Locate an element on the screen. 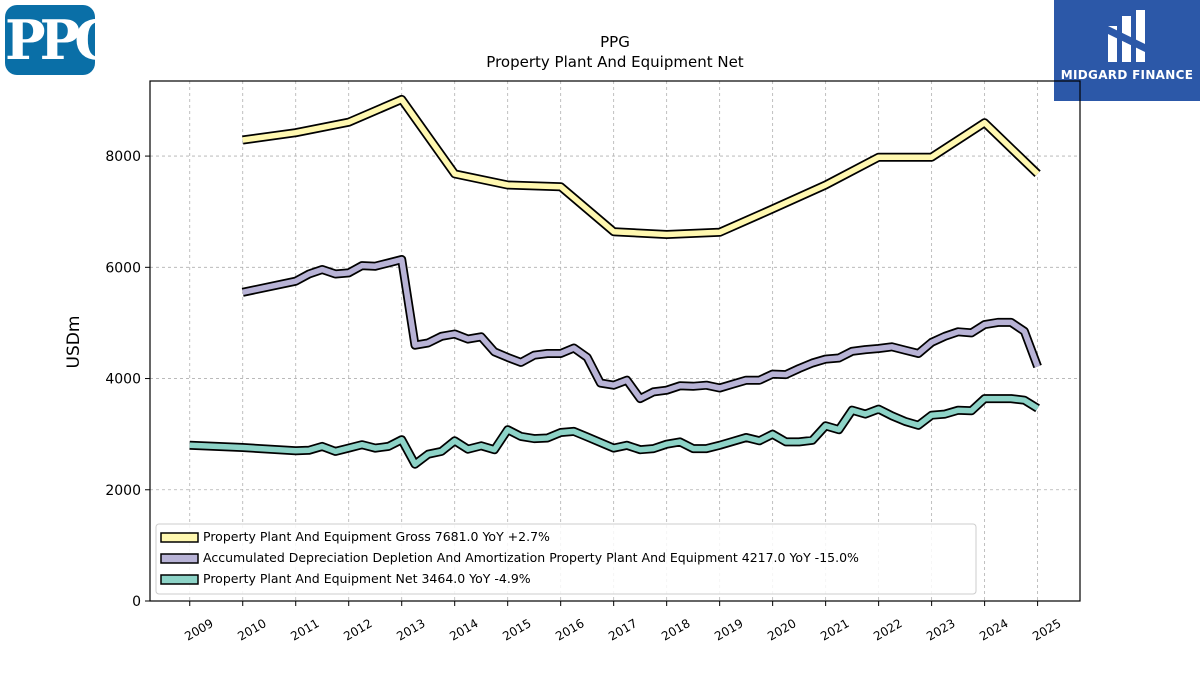 This screenshot has width=1200, height=675. midgard-finance-label: MIDGARD FINANCE is located at coordinates (1127, 75).